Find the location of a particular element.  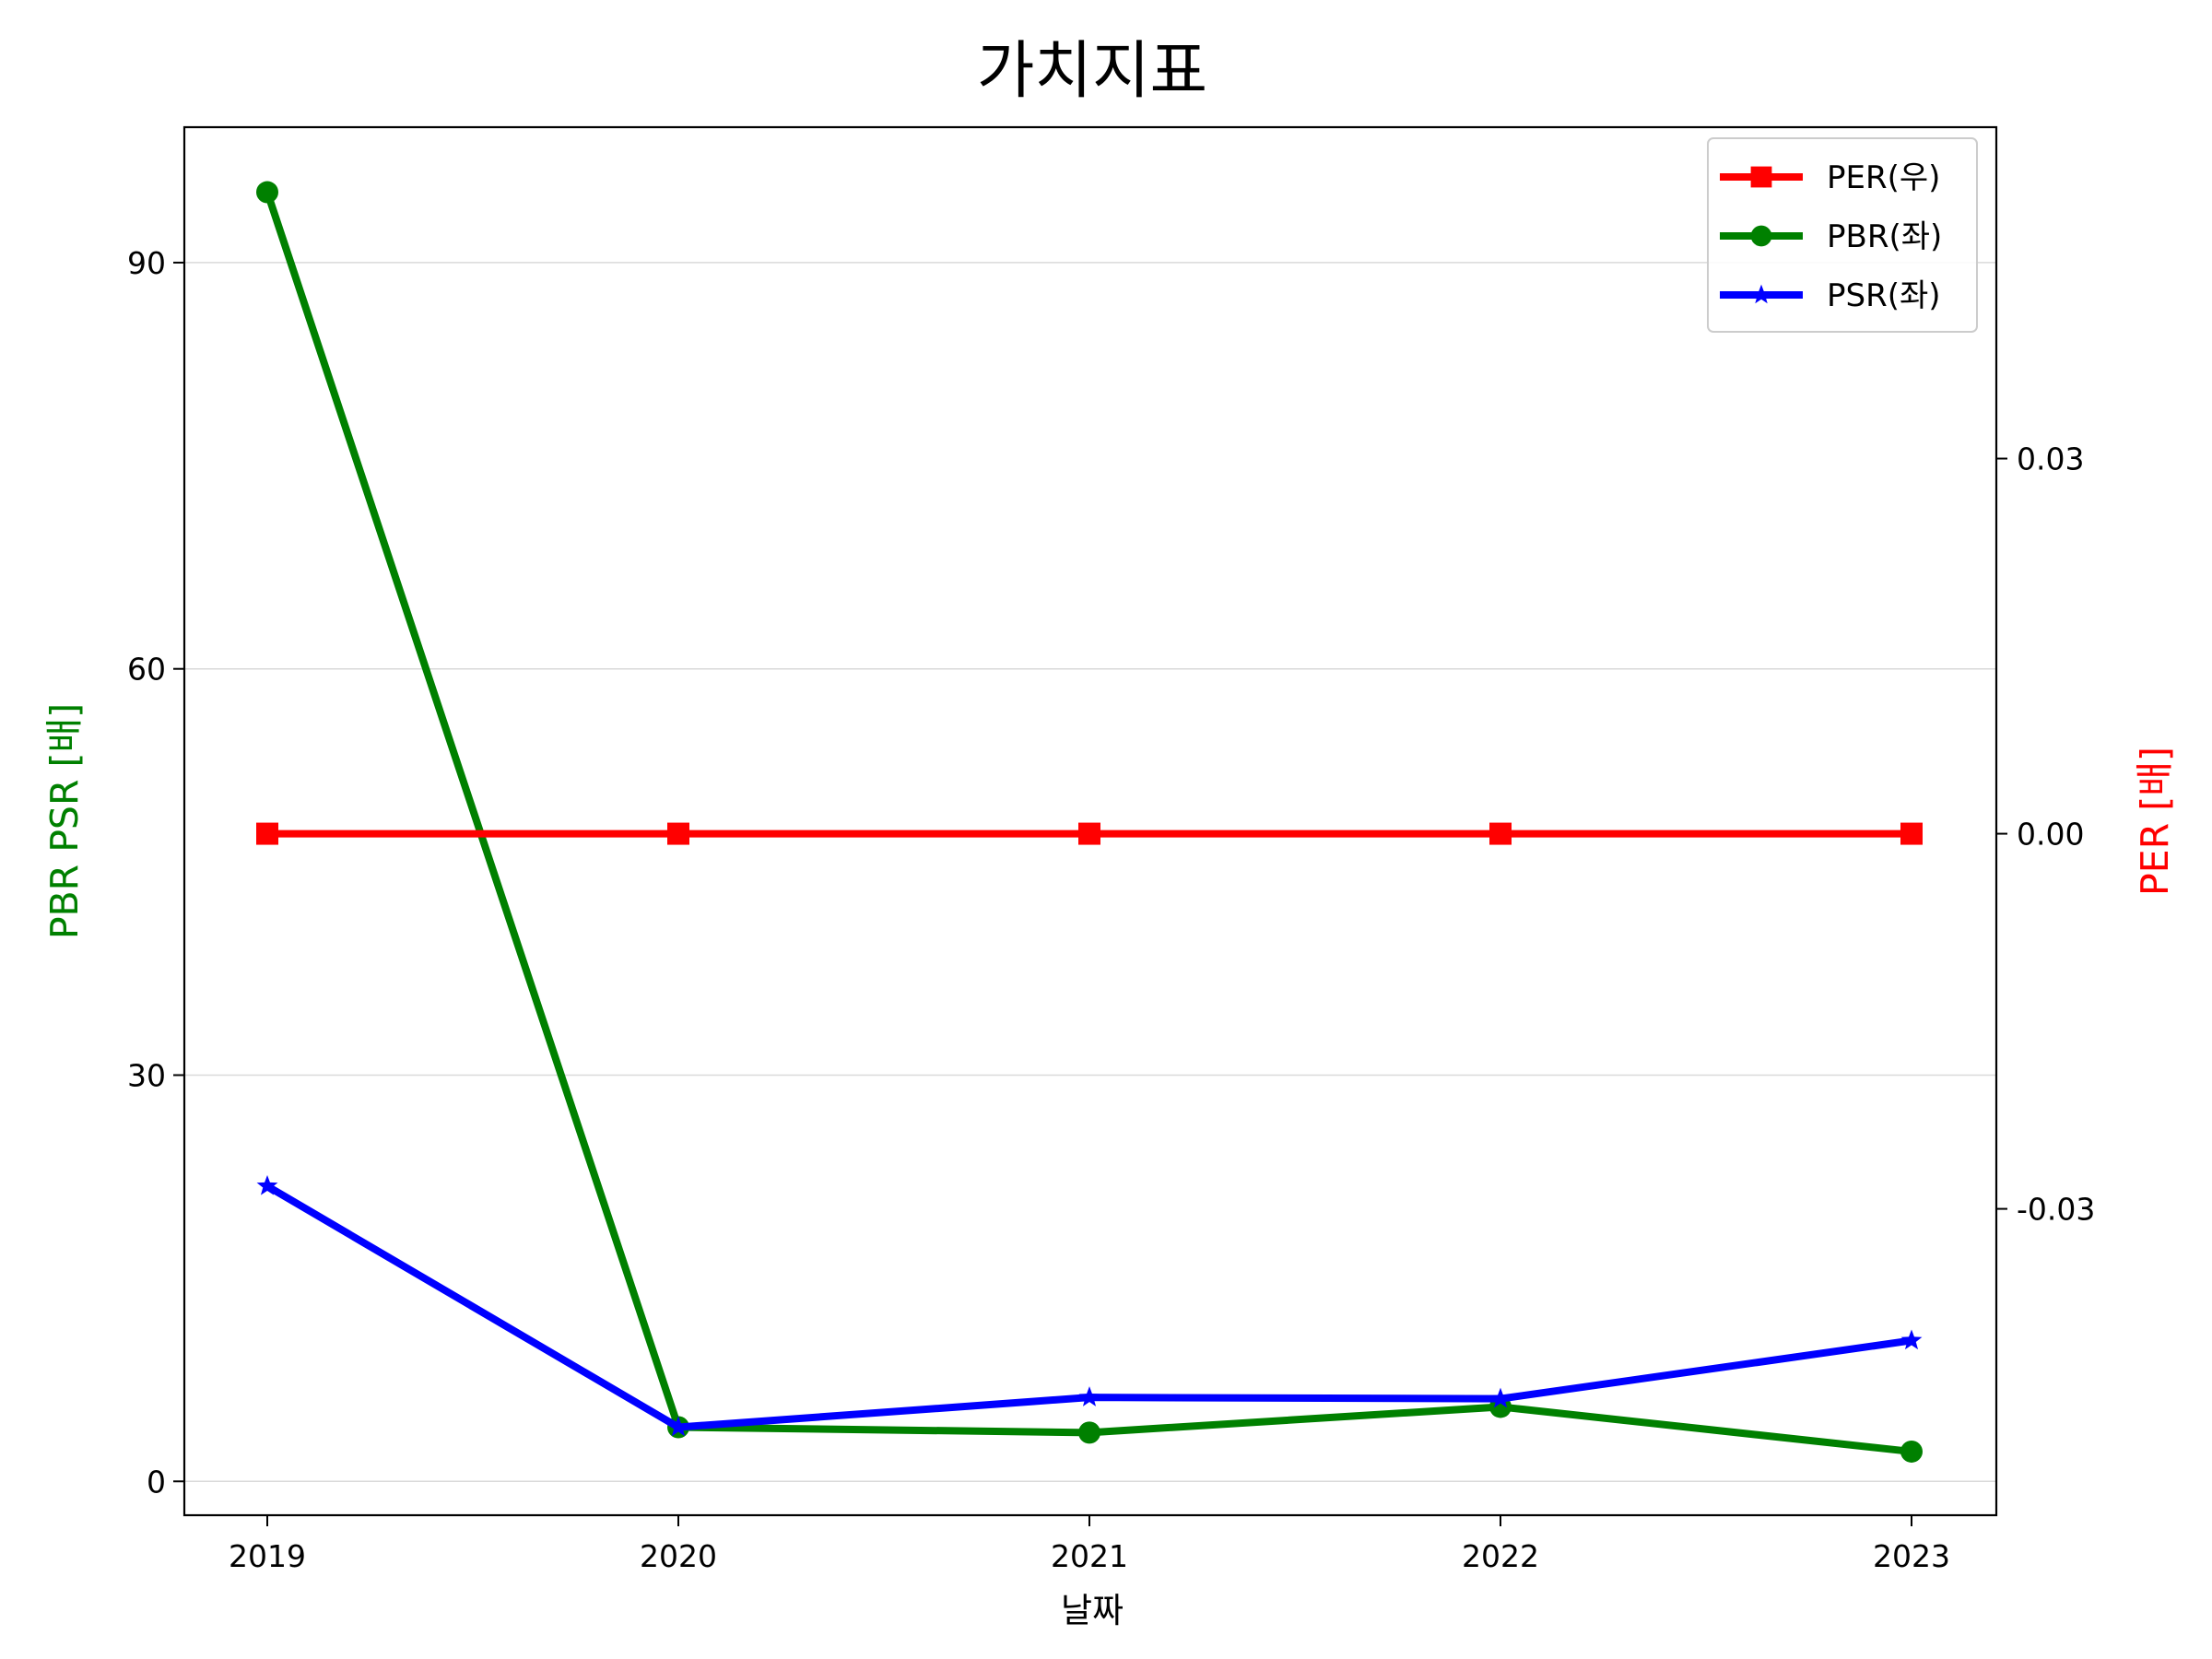

x-tick-label: 2023 is located at coordinates (1911, 1556).